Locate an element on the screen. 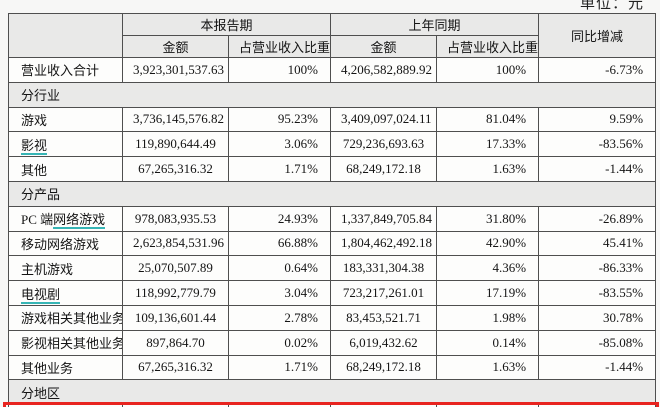 Image resolution: width=660 pixels, height=407 pixels. amount-header-prior: 金额 is located at coordinates (384, 46).